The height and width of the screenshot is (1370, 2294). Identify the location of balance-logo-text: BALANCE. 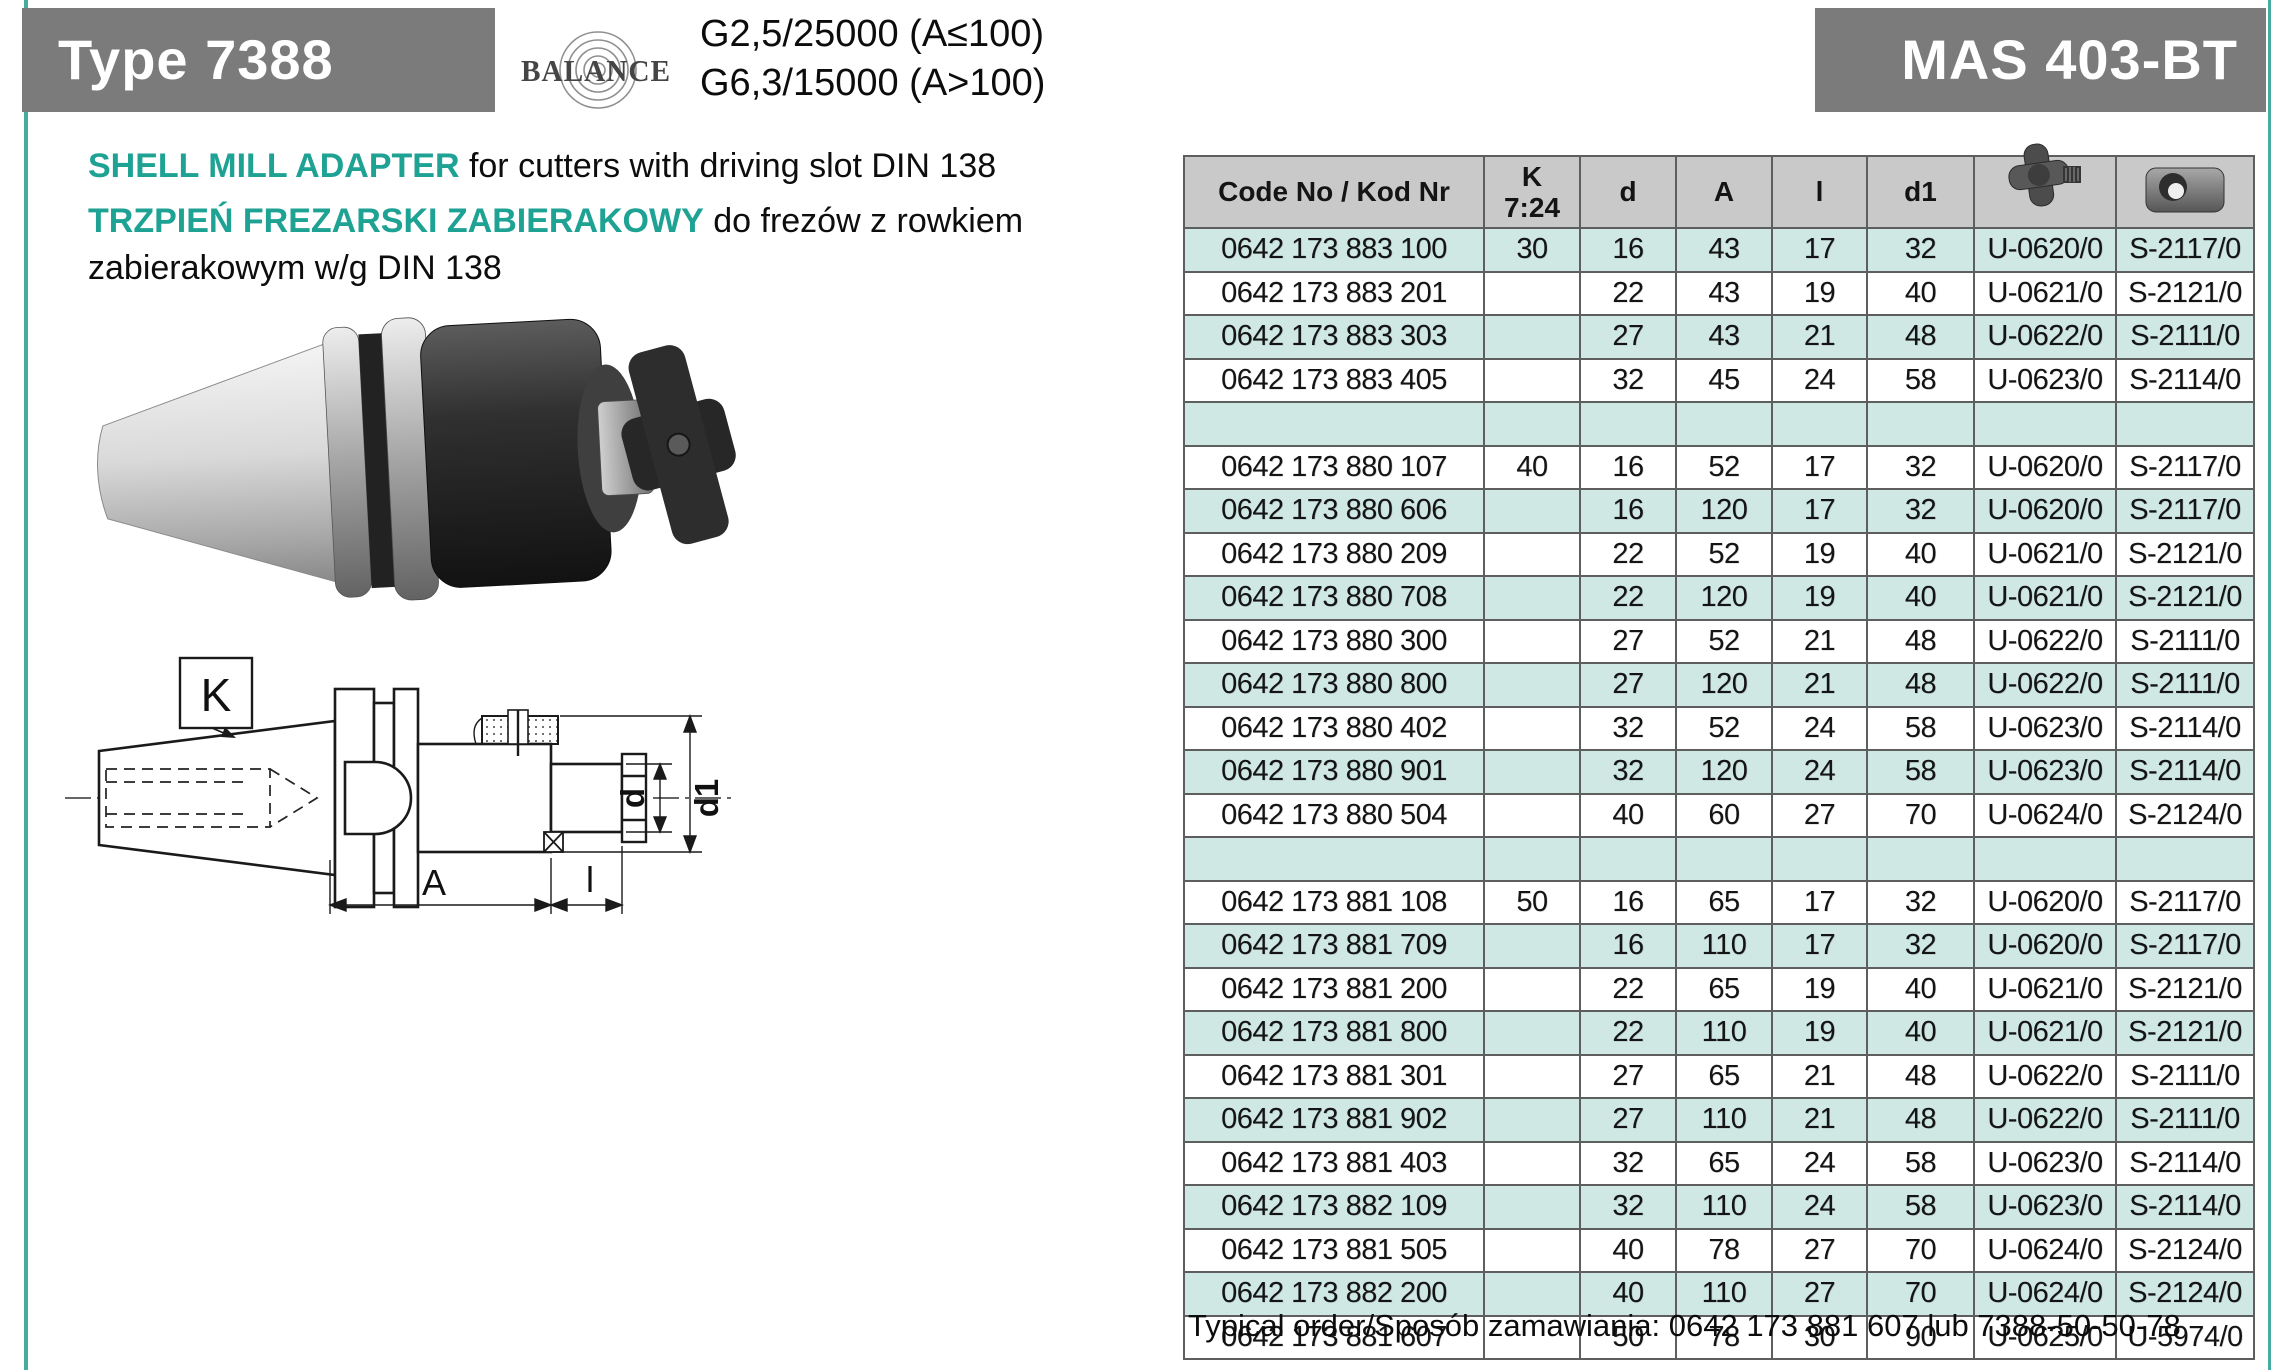
(596, 70).